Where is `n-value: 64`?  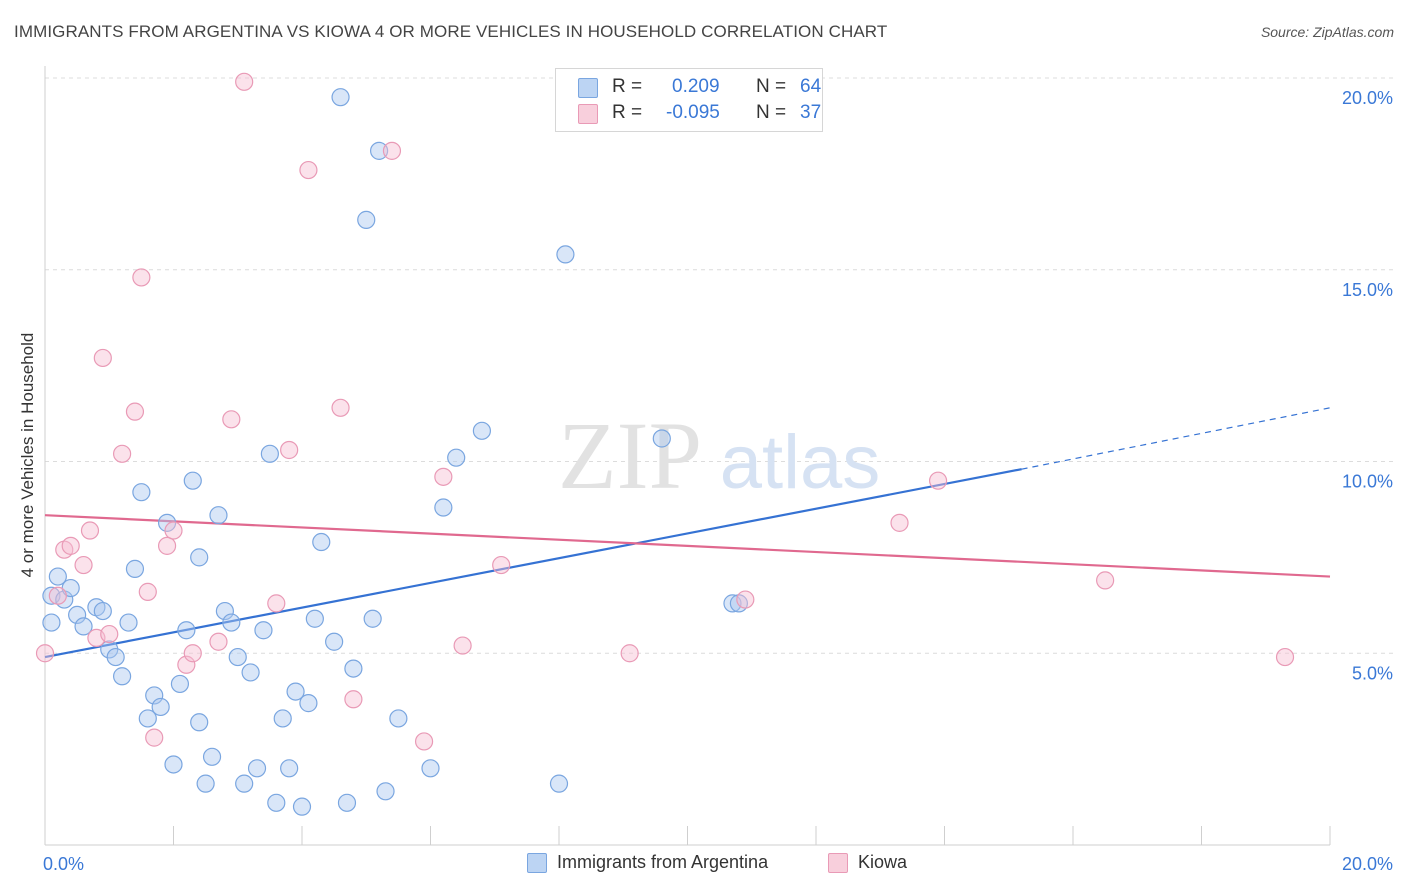
n-value: 64 is located at coordinates (811, 86).